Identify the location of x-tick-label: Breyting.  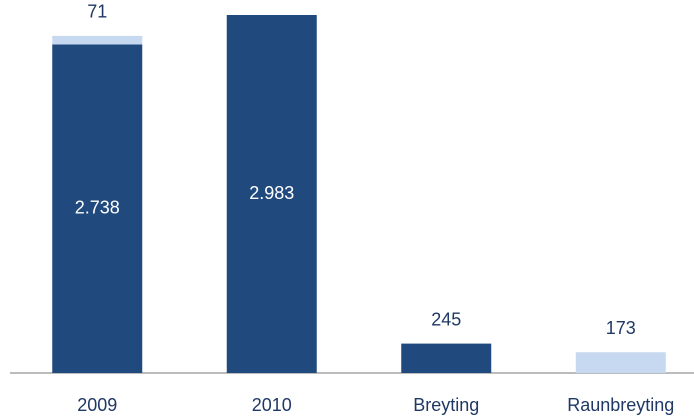
(446, 405).